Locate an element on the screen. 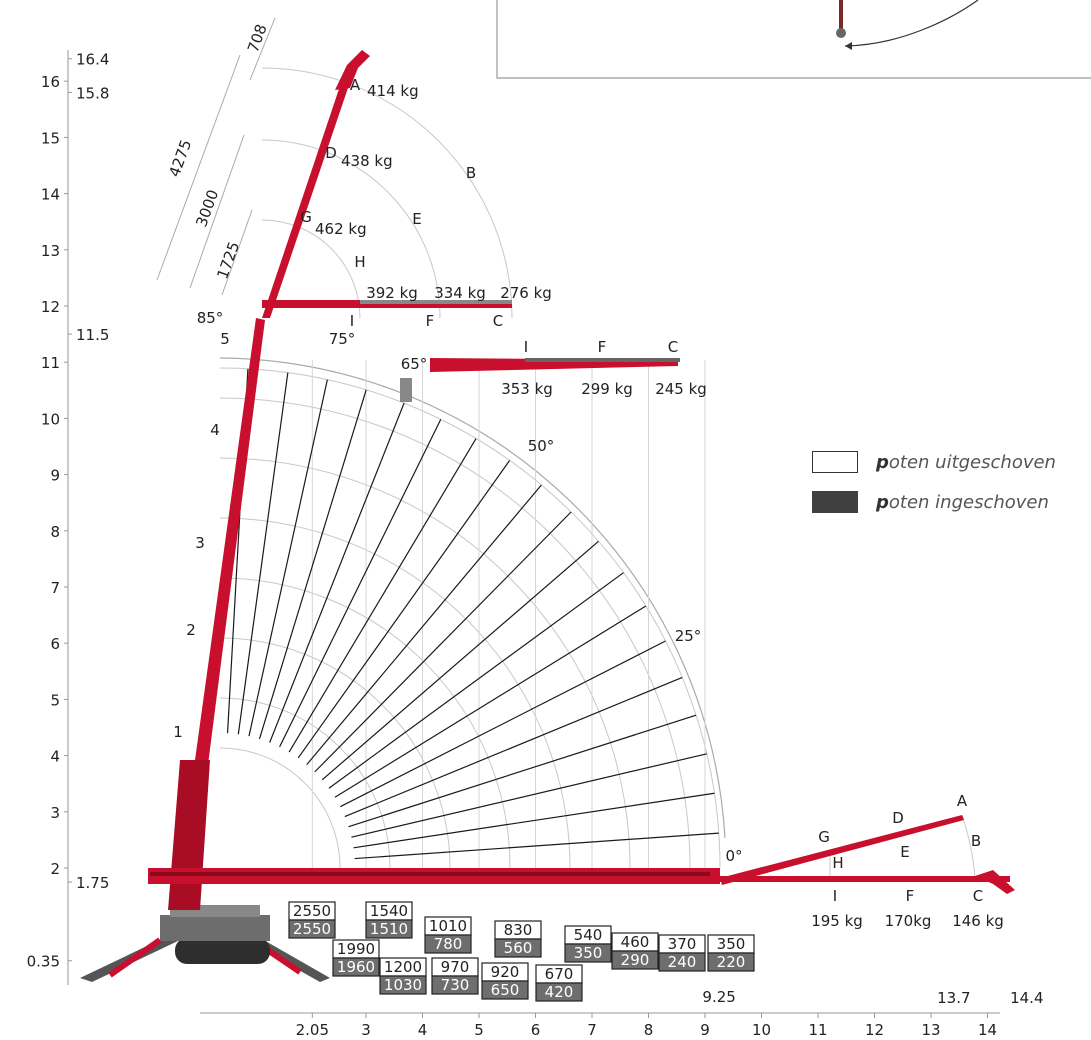 The image size is (1091, 1040). jib-point-label: H is located at coordinates (359, 262).